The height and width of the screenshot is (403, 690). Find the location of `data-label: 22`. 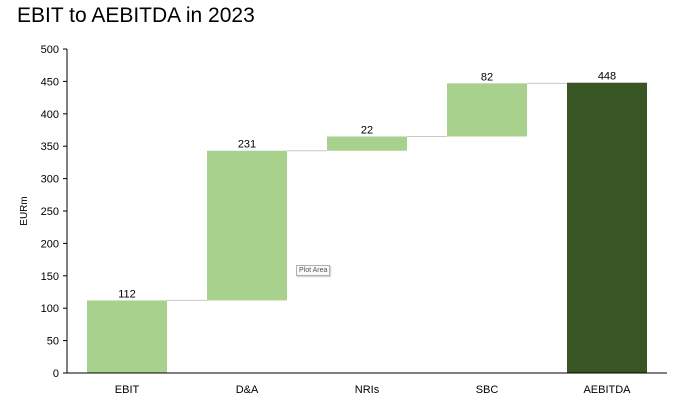

data-label: 22 is located at coordinates (367, 130).